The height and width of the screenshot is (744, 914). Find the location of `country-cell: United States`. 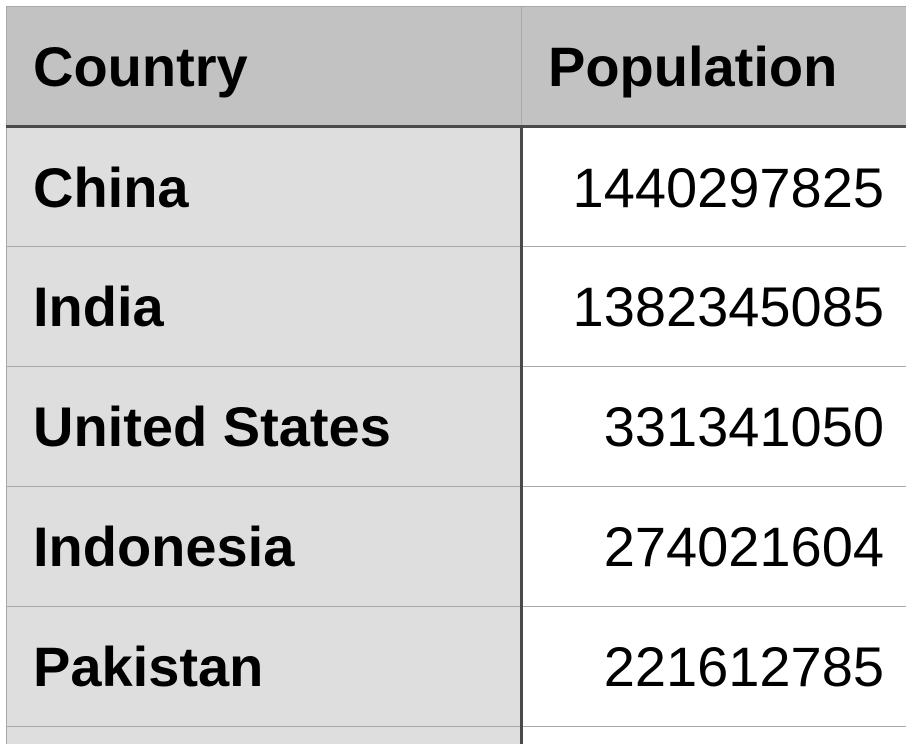

country-cell: United States is located at coordinates (264, 426).